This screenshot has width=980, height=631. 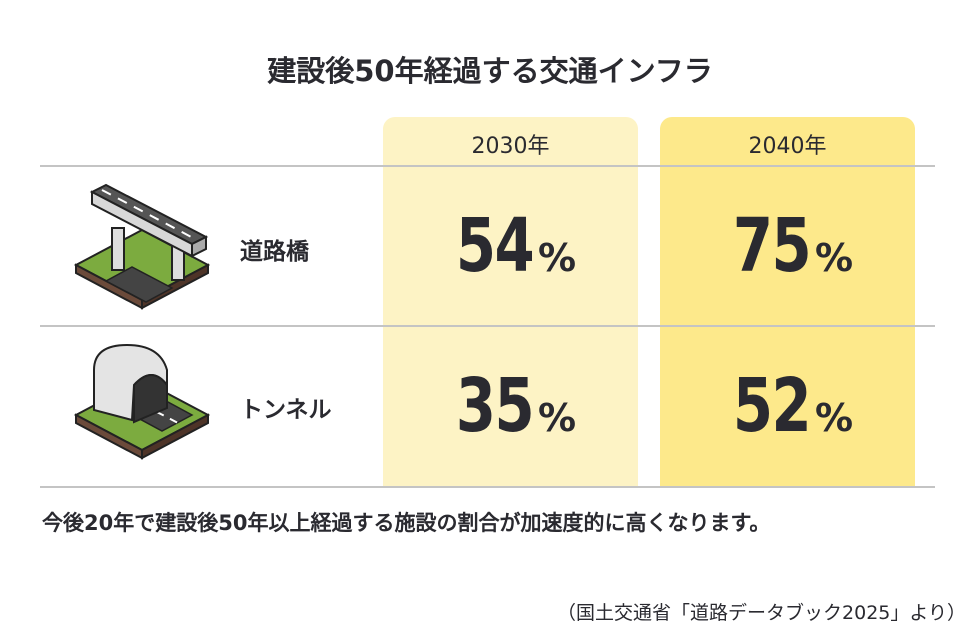 I want to click on title: 建設後50年経過する交通インフラ, so click(x=490, y=71).